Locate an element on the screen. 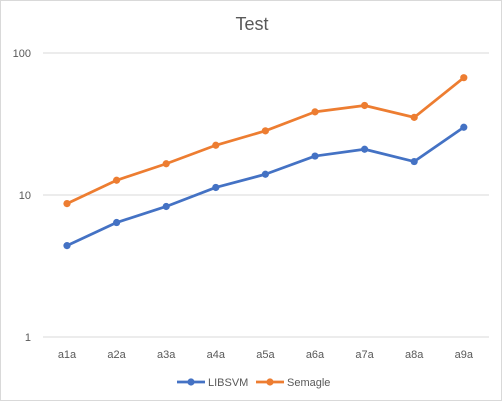 Image resolution: width=502 pixels, height=402 pixels. x-axis-ticks: a1a a2a a3a a4a a5a a6a a7a a8a a9a is located at coordinates (266, 355).